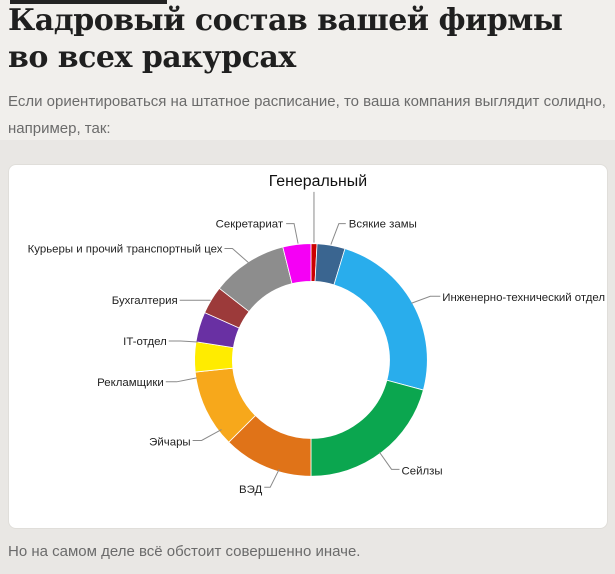 The image size is (615, 574). Describe the element at coordinates (88, 2) in the screenshot. I see `top-crop-bar` at that location.